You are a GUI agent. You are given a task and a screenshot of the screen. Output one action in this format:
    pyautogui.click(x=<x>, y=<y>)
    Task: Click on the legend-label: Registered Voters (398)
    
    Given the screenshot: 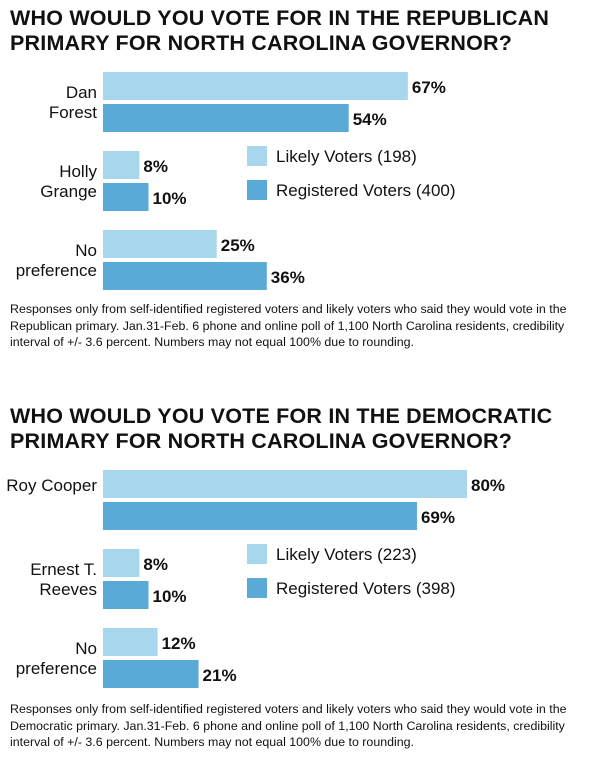 What is the action you would take?
    pyautogui.click(x=366, y=588)
    